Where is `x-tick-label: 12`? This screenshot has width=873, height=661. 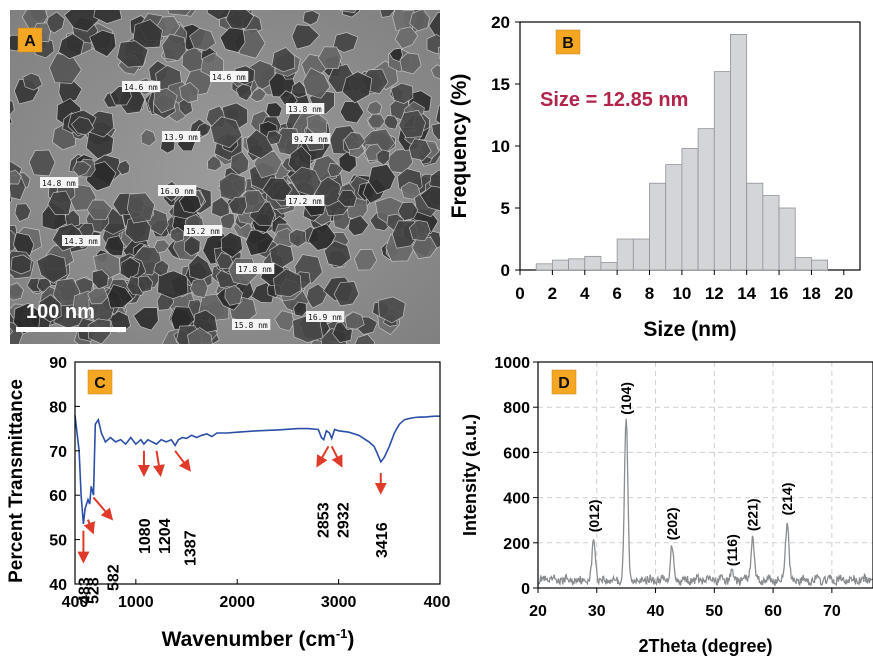
x-tick-label: 12 is located at coordinates (714, 293).